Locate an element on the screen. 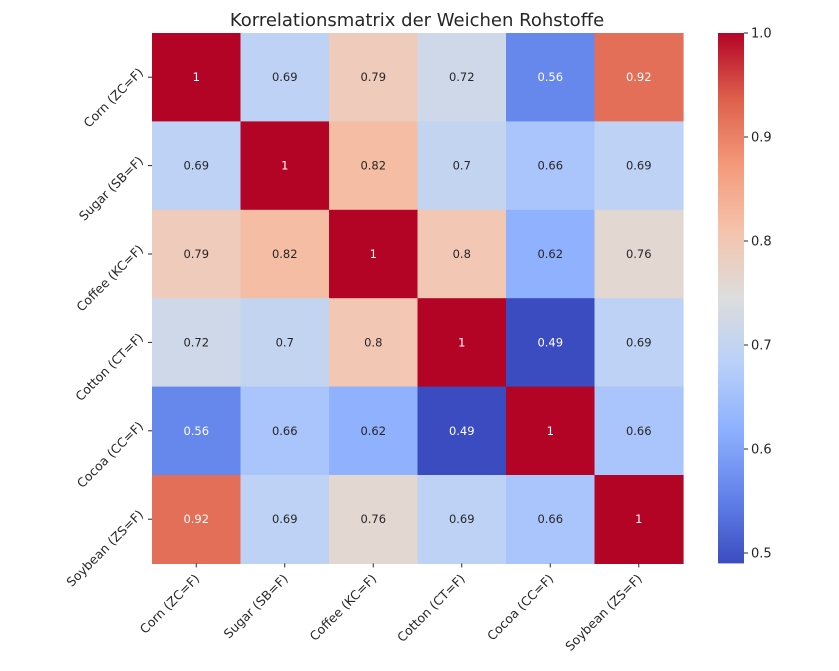 This screenshot has height=671, width=839. cell-value-r3-c0: 0.72 is located at coordinates (196, 342).